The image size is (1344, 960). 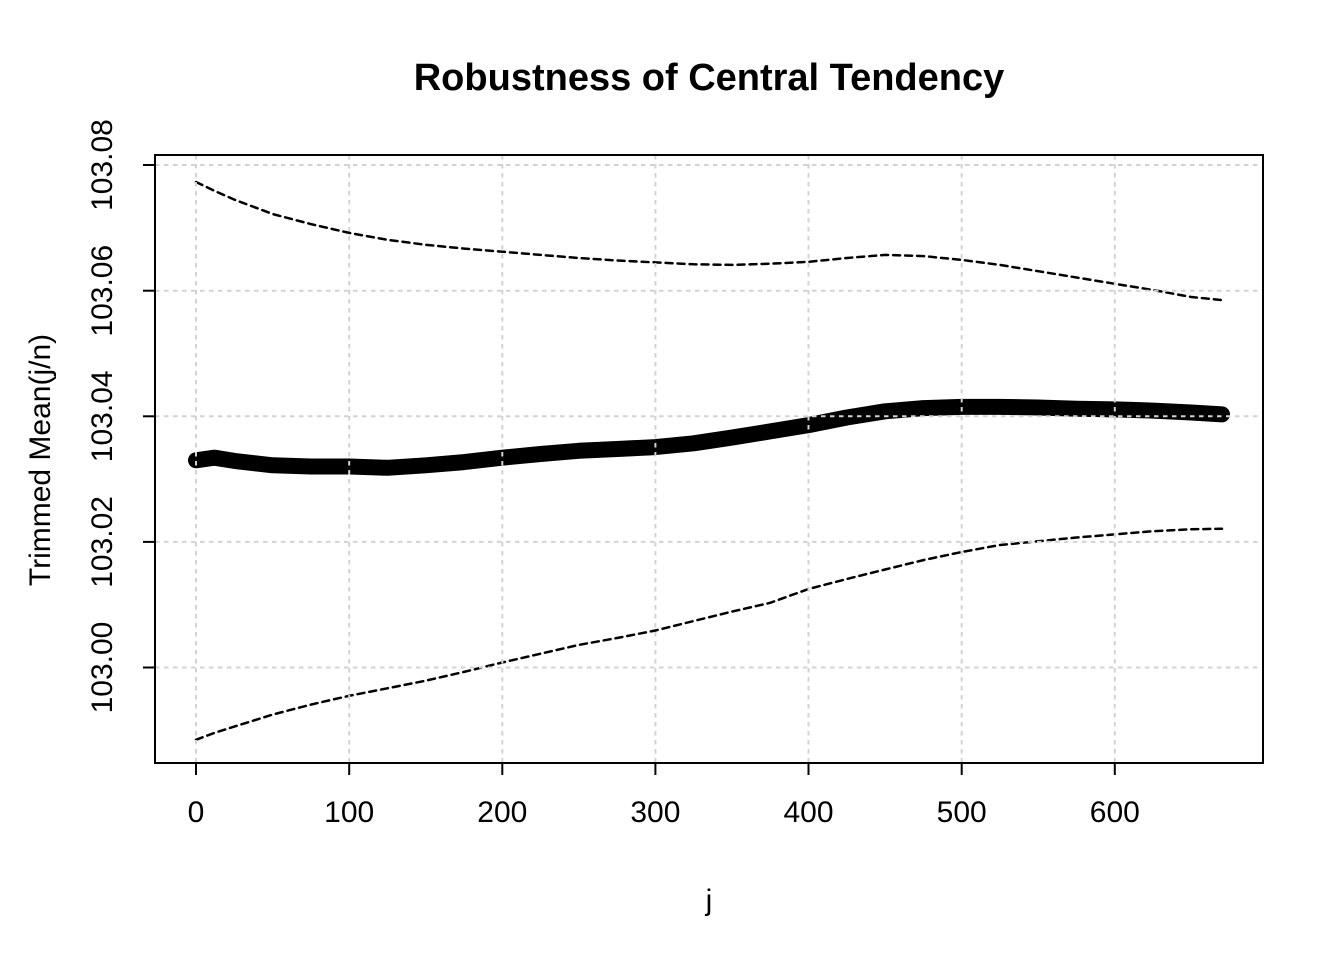 What do you see at coordinates (709, 241) in the screenshot?
I see `series-upper-band` at bounding box center [709, 241].